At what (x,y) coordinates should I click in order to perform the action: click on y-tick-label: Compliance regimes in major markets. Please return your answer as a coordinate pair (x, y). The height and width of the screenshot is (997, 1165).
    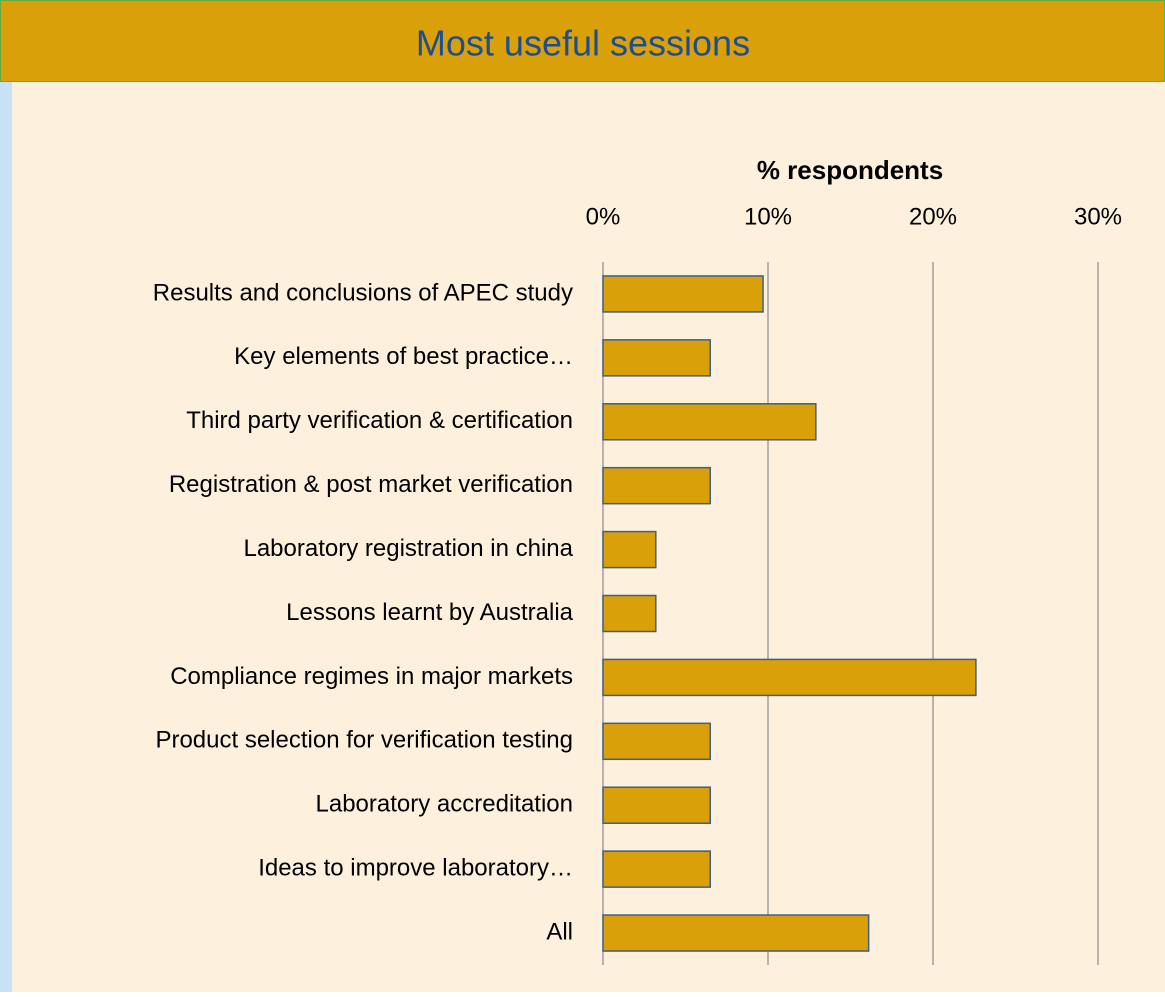
    Looking at the image, I should click on (371, 676).